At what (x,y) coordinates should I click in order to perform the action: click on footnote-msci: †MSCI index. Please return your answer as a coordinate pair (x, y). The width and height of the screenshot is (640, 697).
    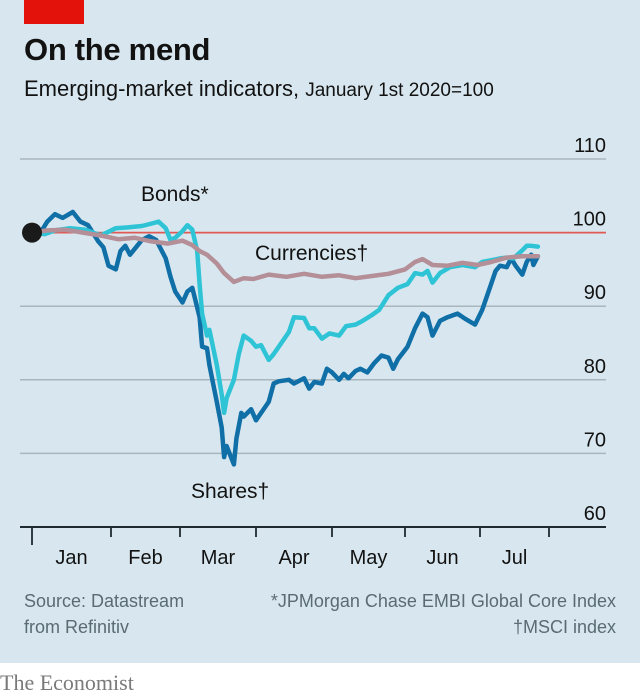
    Looking at the image, I should click on (564, 627).